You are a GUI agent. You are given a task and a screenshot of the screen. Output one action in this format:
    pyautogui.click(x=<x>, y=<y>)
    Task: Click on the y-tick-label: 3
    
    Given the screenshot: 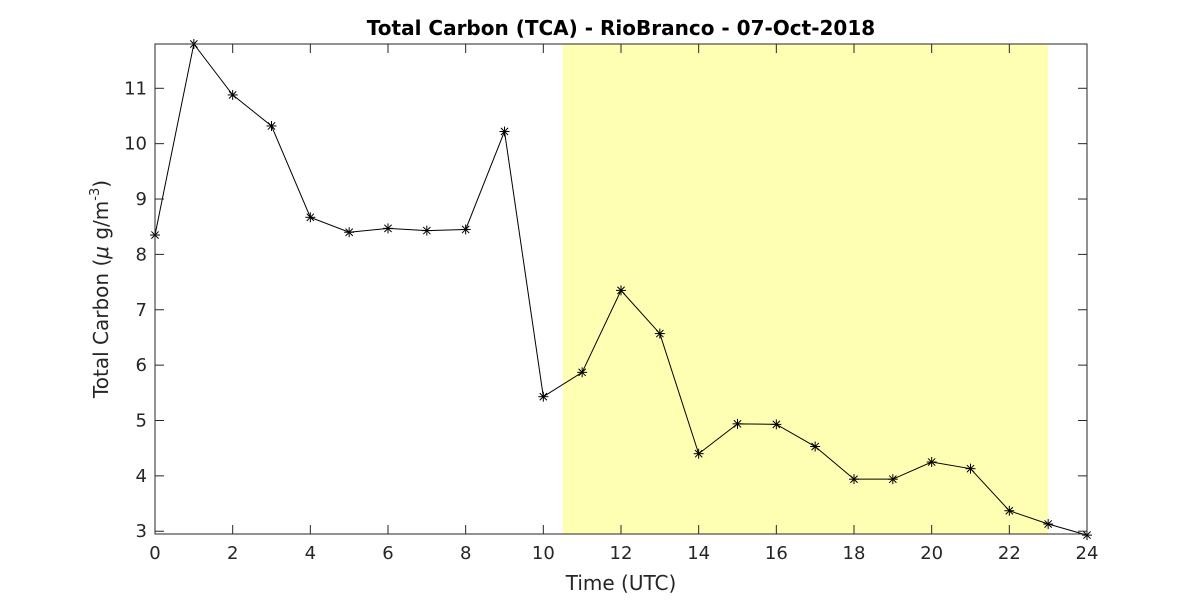 What is the action you would take?
    pyautogui.click(x=141, y=531)
    